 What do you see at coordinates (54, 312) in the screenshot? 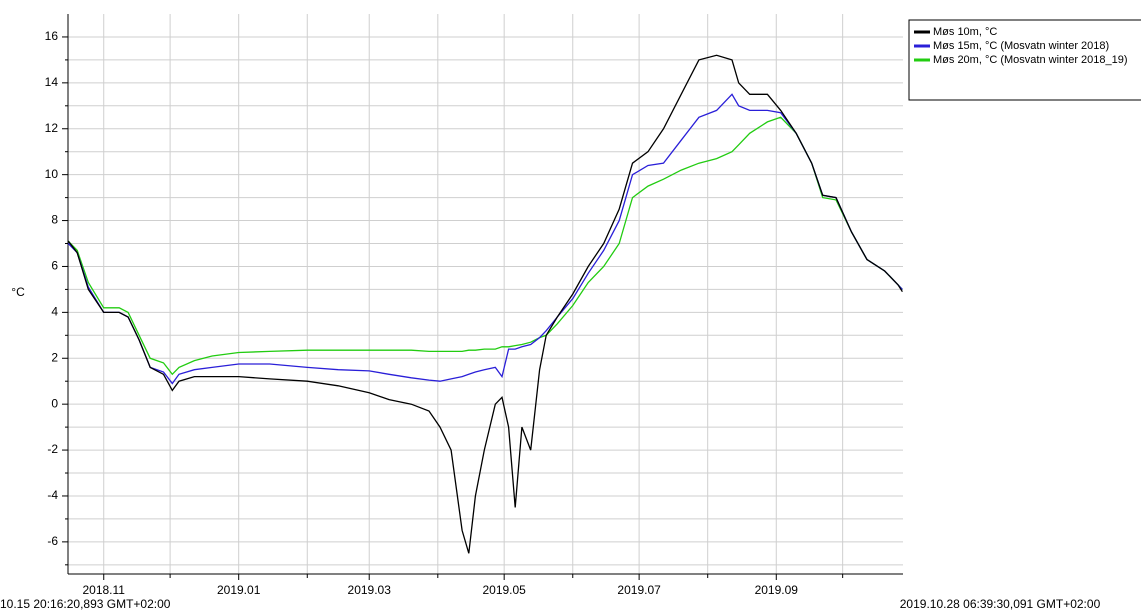
I see `y-tick-label: 4` at bounding box center [54, 312].